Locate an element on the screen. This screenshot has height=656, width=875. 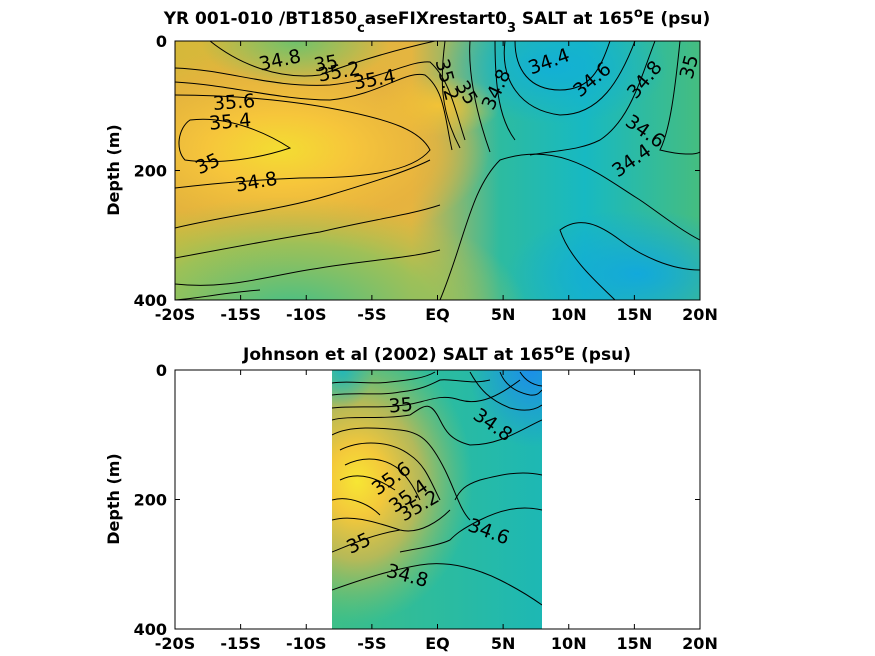
panel2-x-tick-labels: -20S -15S -10S -5S EQ 5N 10N 15N 20N is located at coordinates (436, 643).